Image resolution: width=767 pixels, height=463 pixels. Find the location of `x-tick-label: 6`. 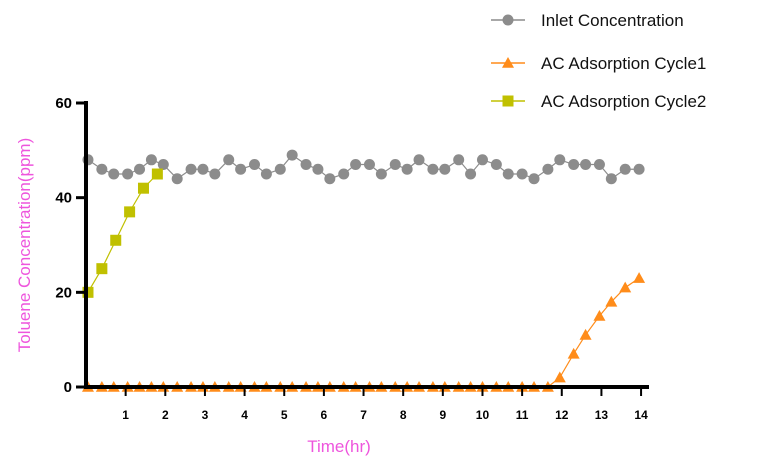

x-tick-label: 6 is located at coordinates (324, 415).